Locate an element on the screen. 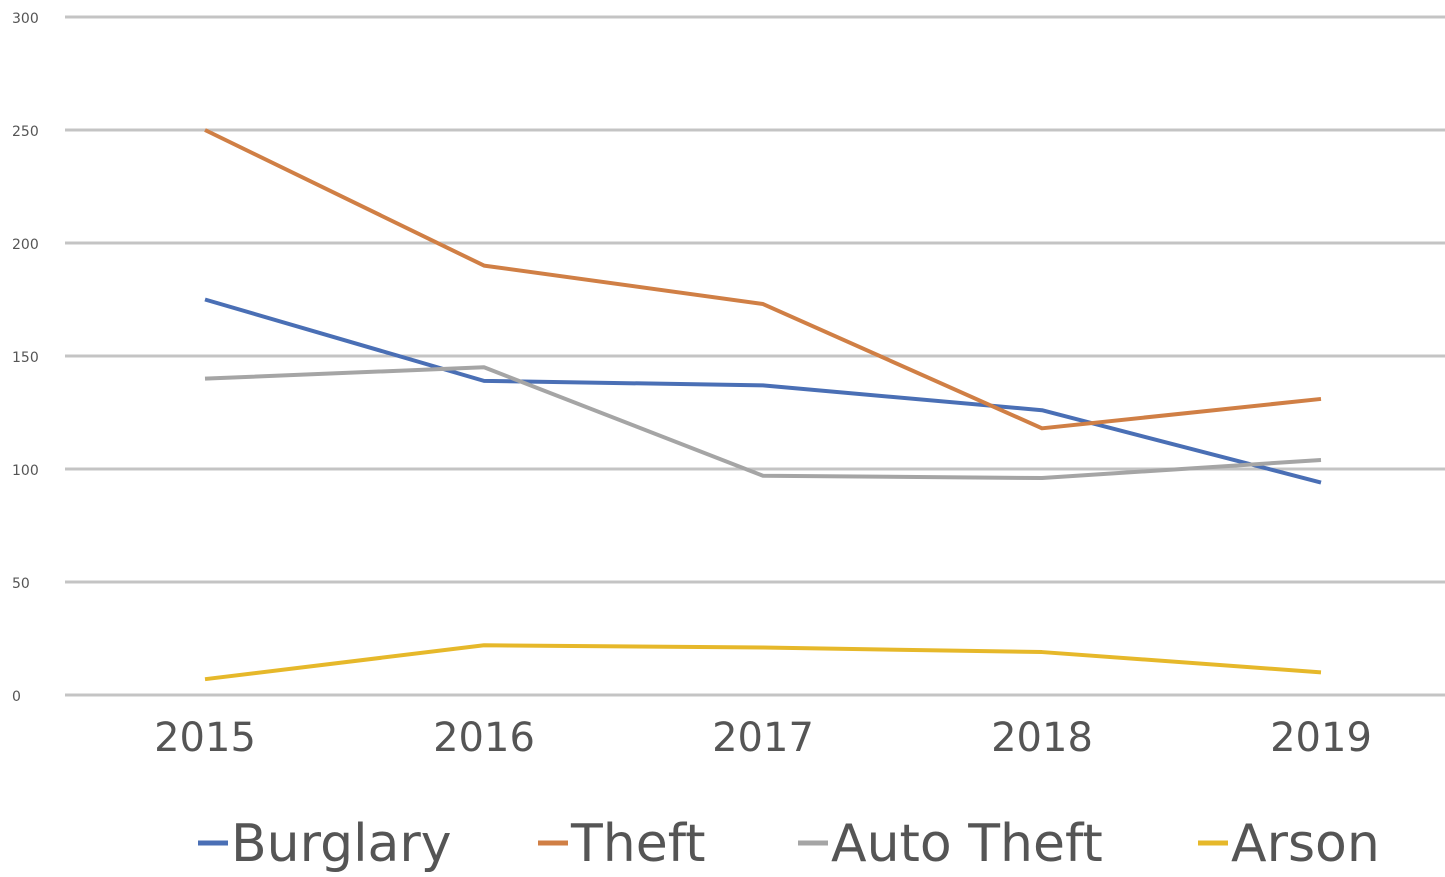 The width and height of the screenshot is (1445, 877). legend-label: Burglary is located at coordinates (341, 844).